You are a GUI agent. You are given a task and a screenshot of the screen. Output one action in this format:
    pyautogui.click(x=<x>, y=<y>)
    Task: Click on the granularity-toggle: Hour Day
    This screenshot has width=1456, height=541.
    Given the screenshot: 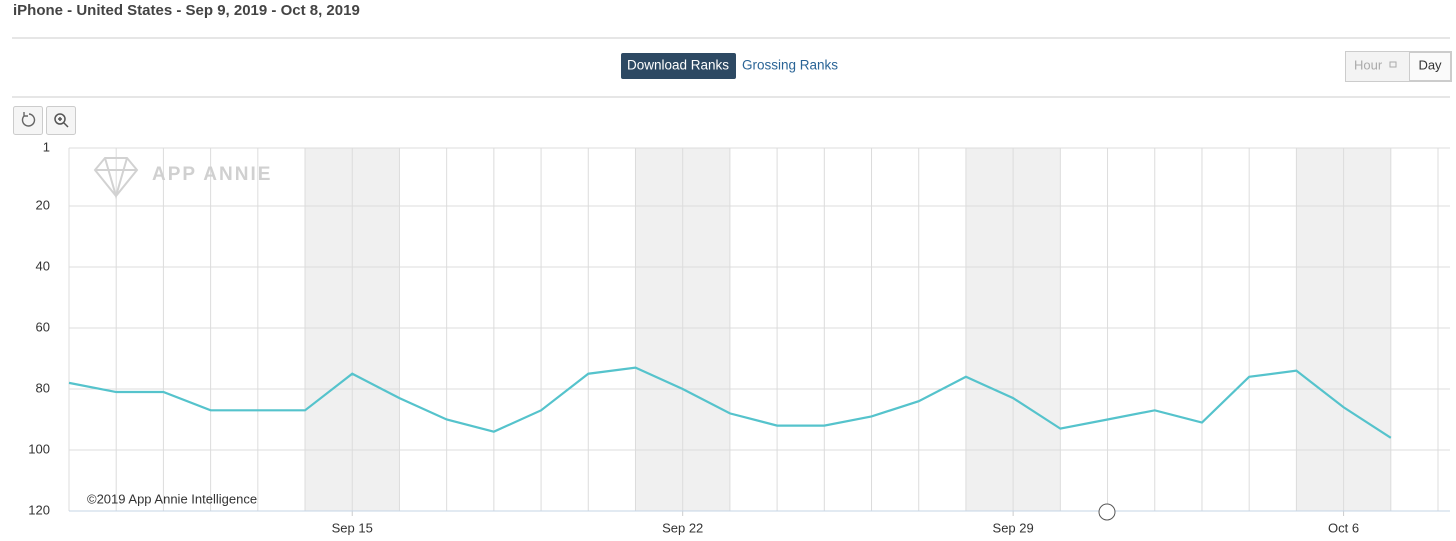 What is the action you would take?
    pyautogui.click(x=1398, y=66)
    